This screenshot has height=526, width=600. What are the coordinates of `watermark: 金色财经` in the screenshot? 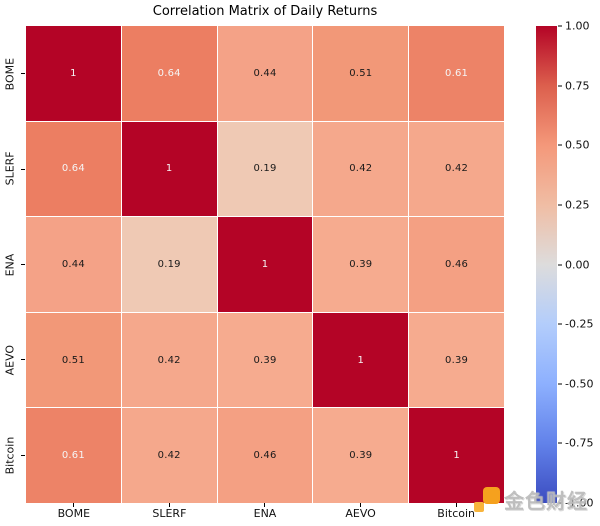 It's located at (531, 499).